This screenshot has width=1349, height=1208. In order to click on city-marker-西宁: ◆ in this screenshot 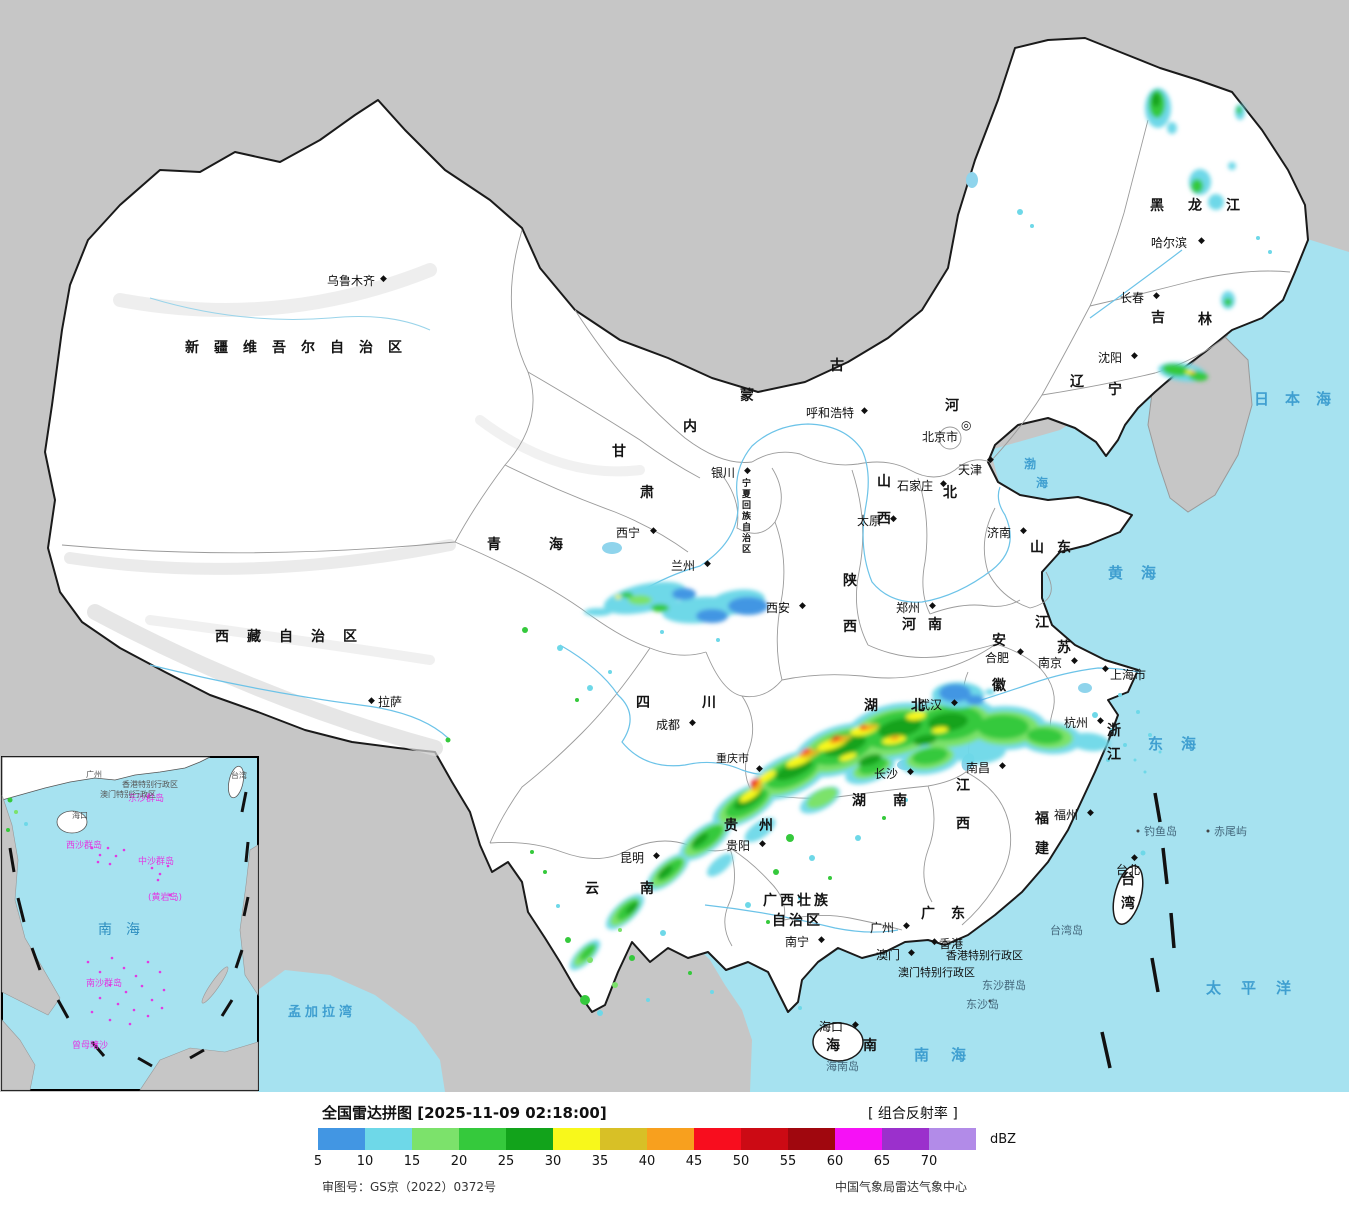, I will do `click(653, 531)`.